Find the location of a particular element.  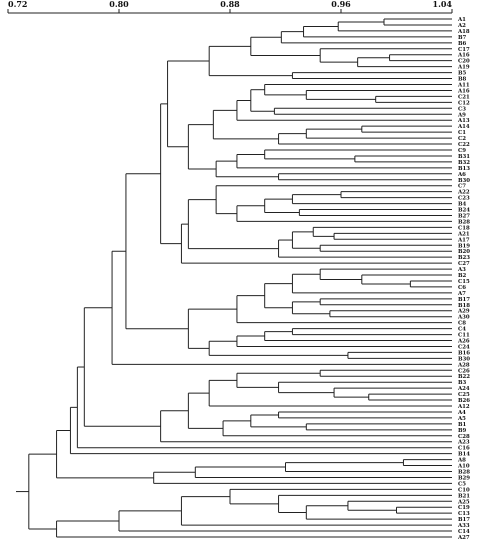

leaf-label: C25 is located at coordinates (464, 395).